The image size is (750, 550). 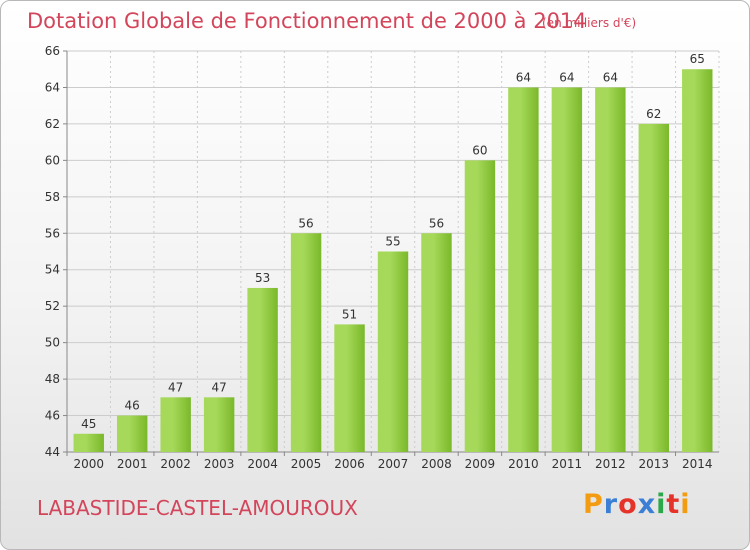 I want to click on x-tick-label: 2009, so click(x=480, y=464).